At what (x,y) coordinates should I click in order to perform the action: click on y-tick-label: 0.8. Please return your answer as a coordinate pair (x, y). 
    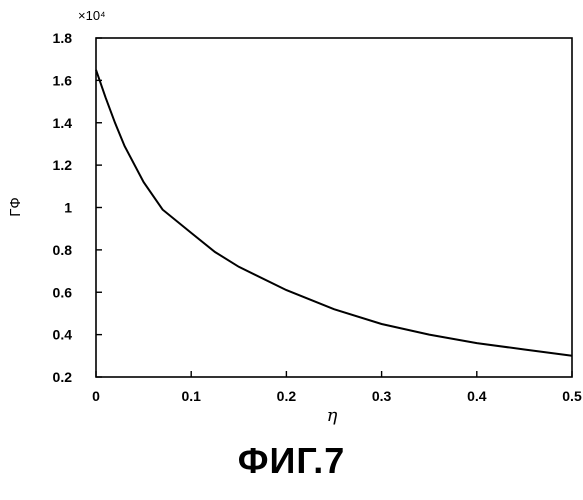
    Looking at the image, I should click on (63, 250).